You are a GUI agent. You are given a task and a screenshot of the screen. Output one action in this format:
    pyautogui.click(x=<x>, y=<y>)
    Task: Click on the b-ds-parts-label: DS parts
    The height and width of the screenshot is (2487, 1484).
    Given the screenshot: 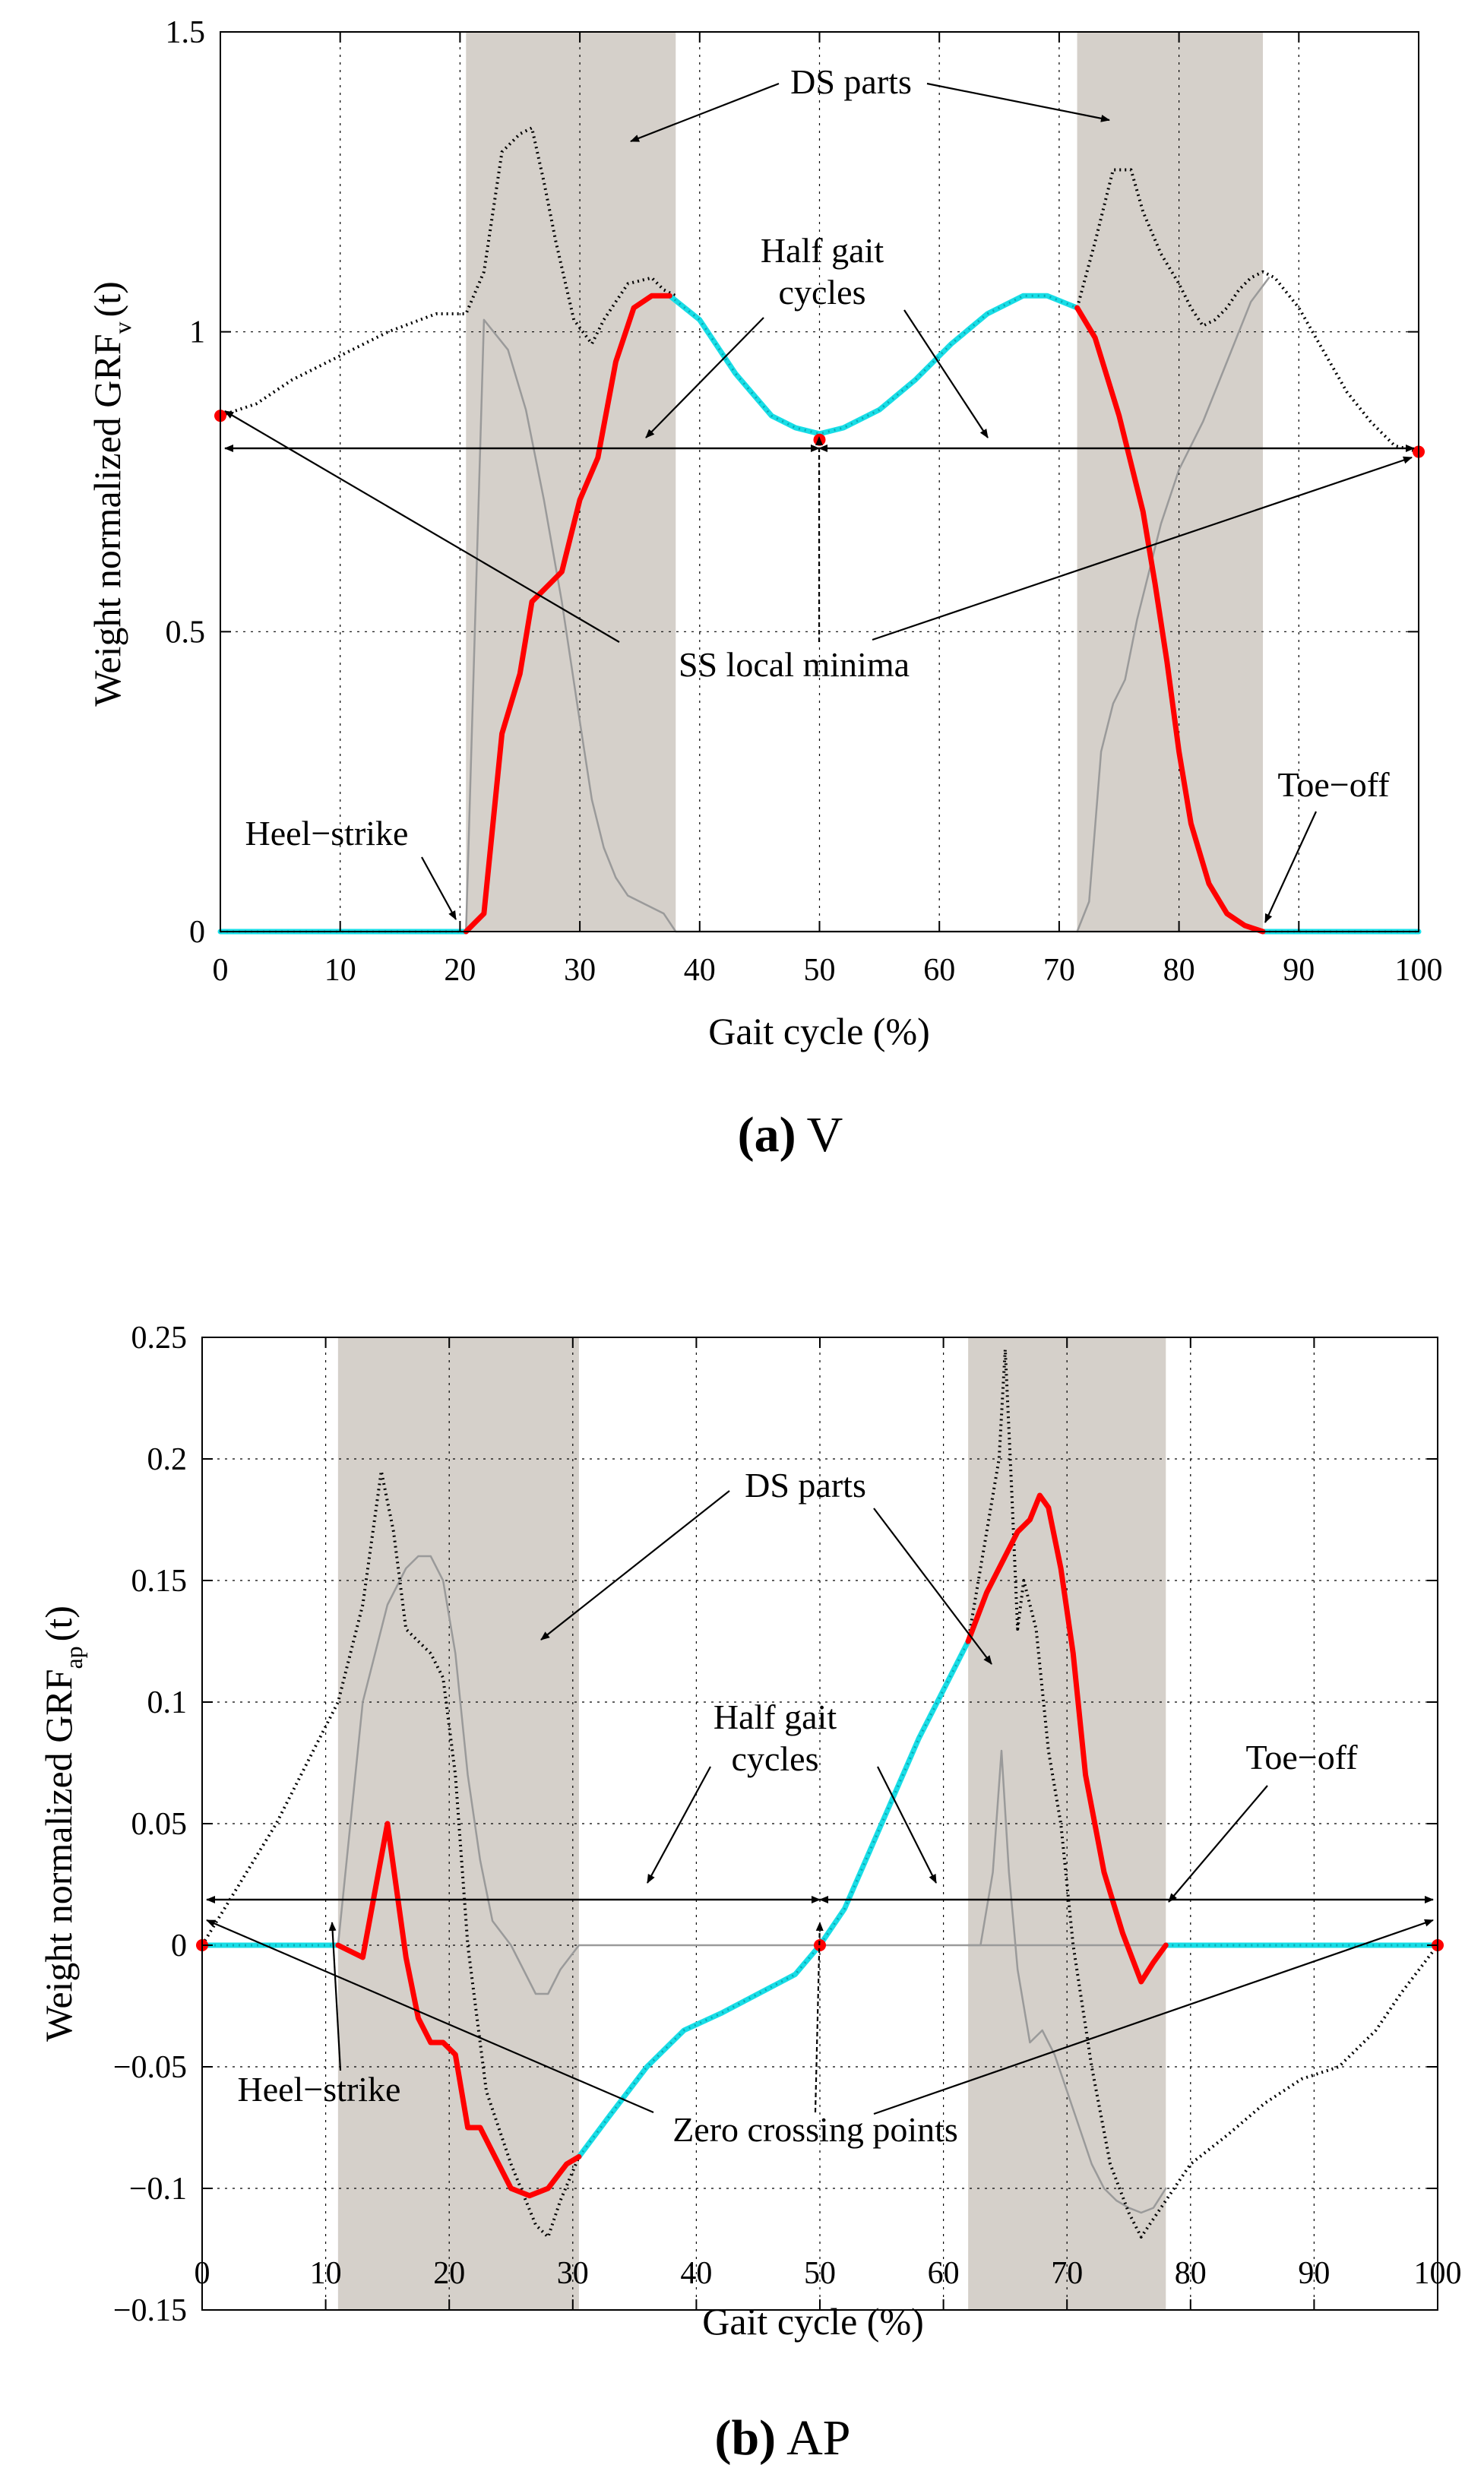 What is the action you would take?
    pyautogui.click(x=805, y=1485)
    